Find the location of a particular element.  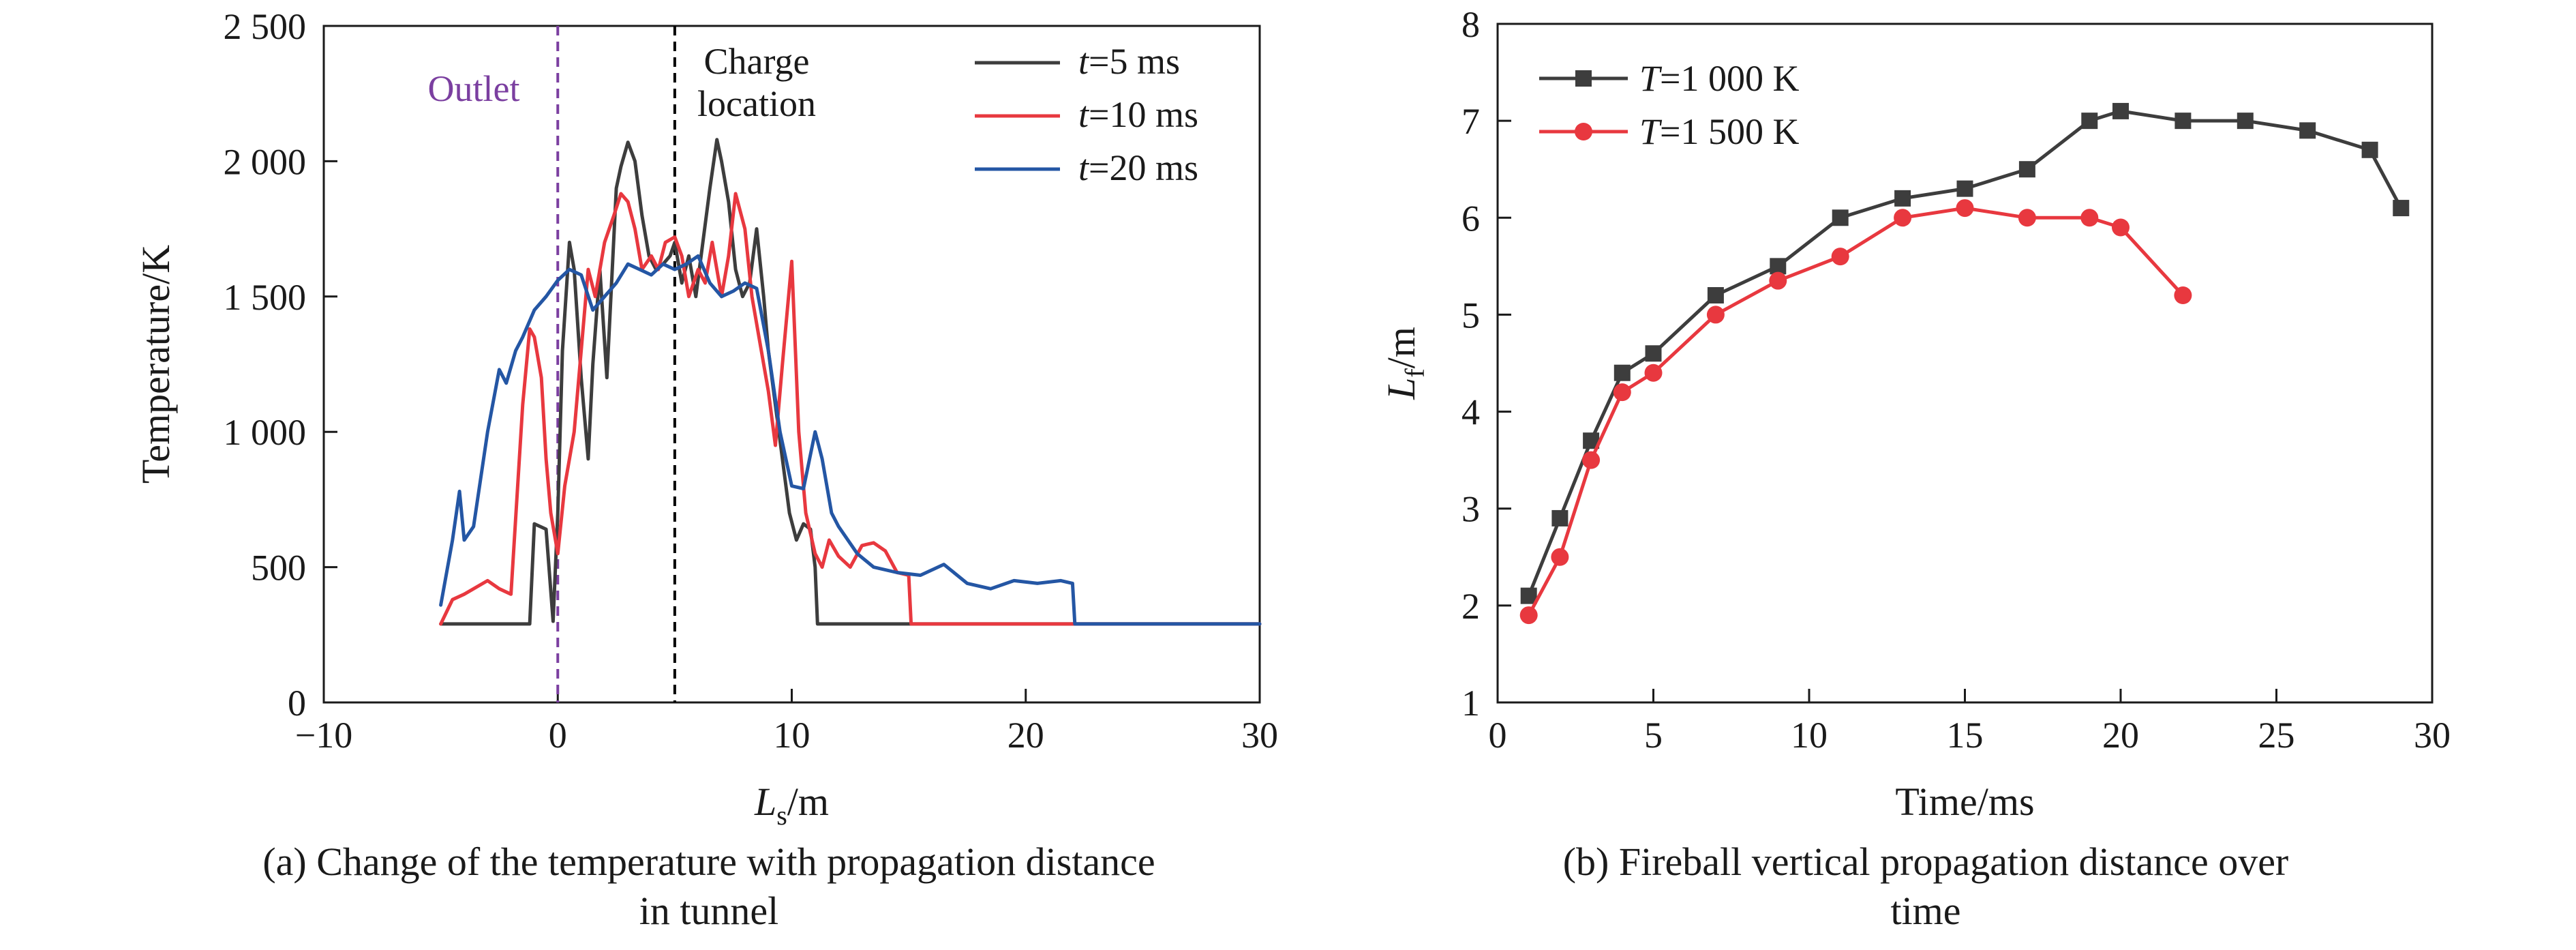

y-tick-label: 3 is located at coordinates (1470, 510).